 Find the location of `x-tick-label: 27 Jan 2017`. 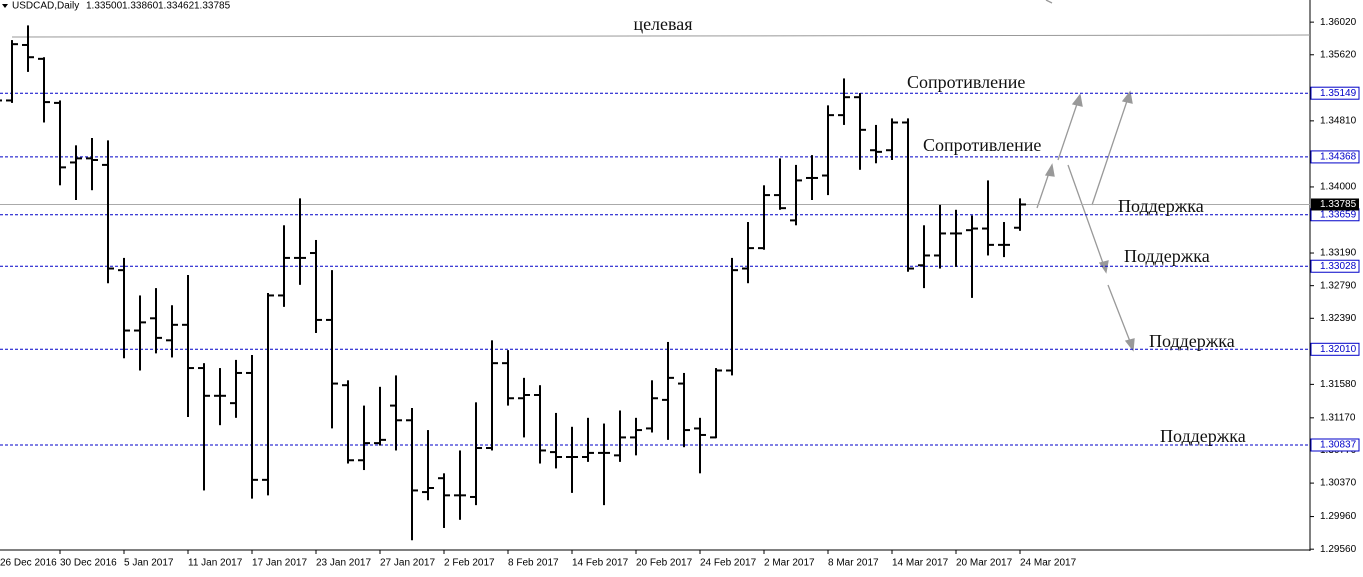

x-tick-label: 27 Jan 2017 is located at coordinates (407, 563).